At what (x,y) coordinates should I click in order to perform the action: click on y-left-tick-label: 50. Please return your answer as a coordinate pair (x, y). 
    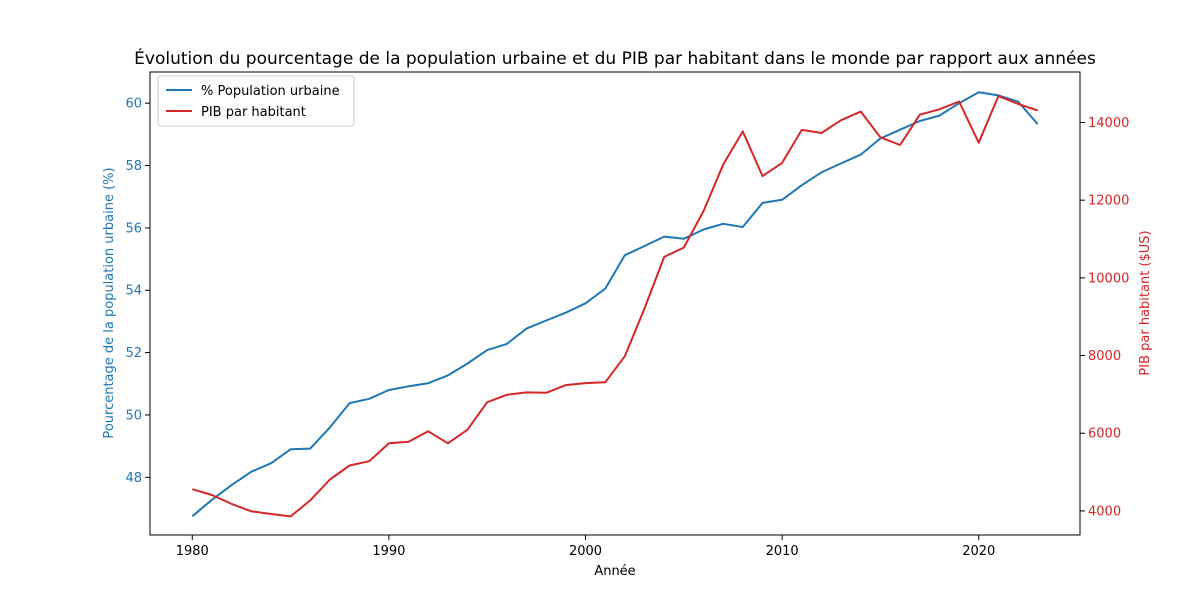
    Looking at the image, I should click on (133, 415).